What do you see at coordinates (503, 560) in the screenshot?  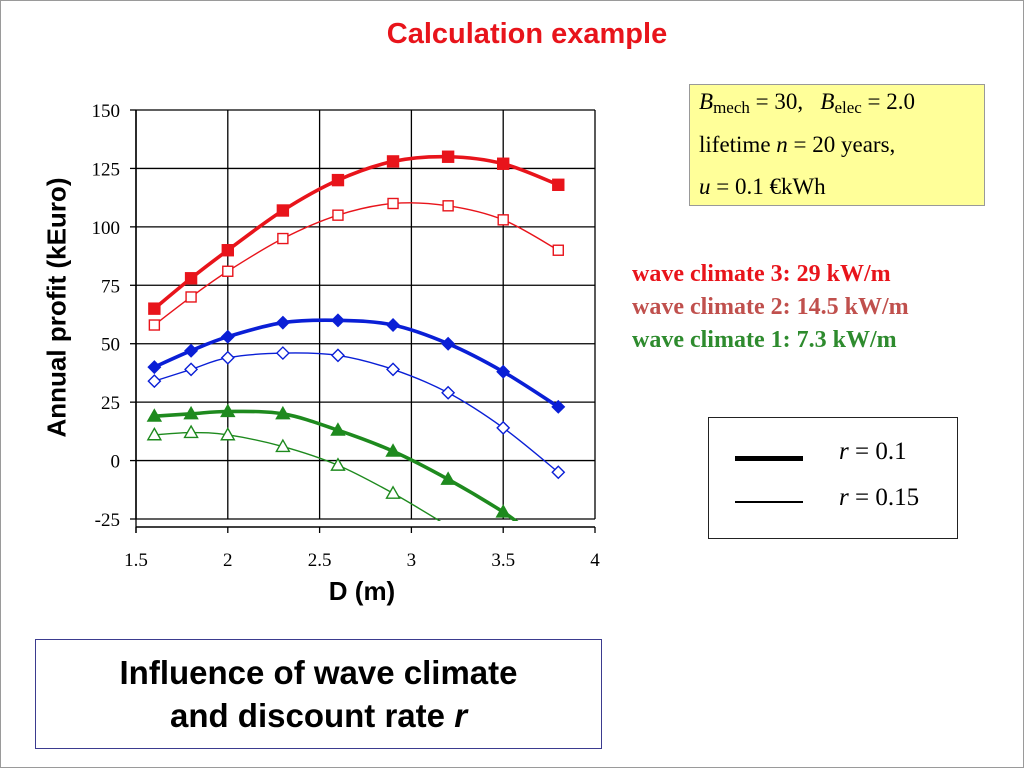 I see `x-tick-label: 3.5` at bounding box center [503, 560].